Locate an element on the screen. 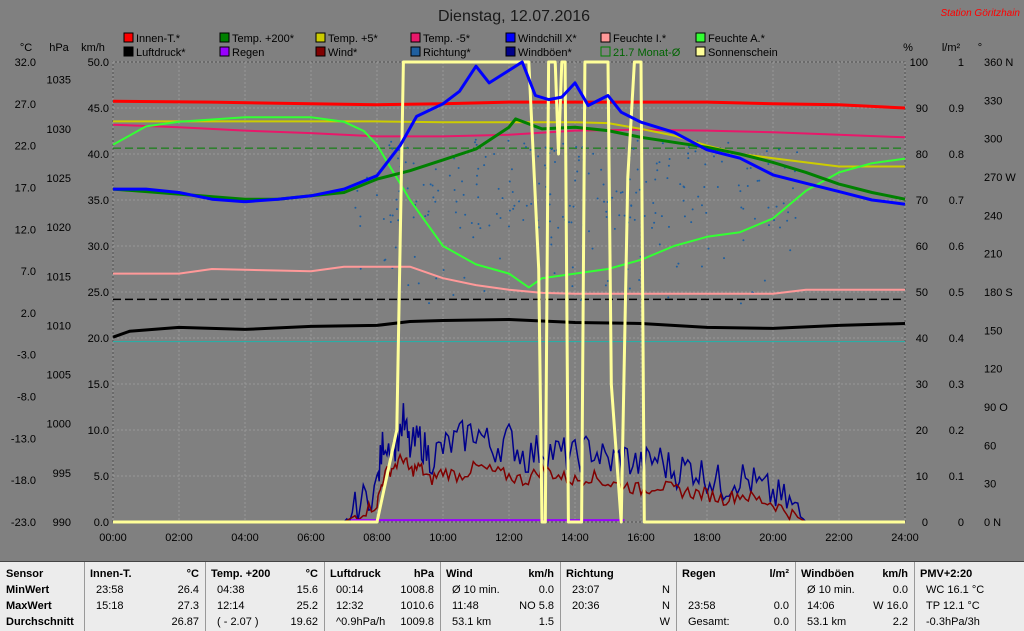 The width and height of the screenshot is (1024, 631). legend-entry: Sonnenschein is located at coordinates (743, 53).